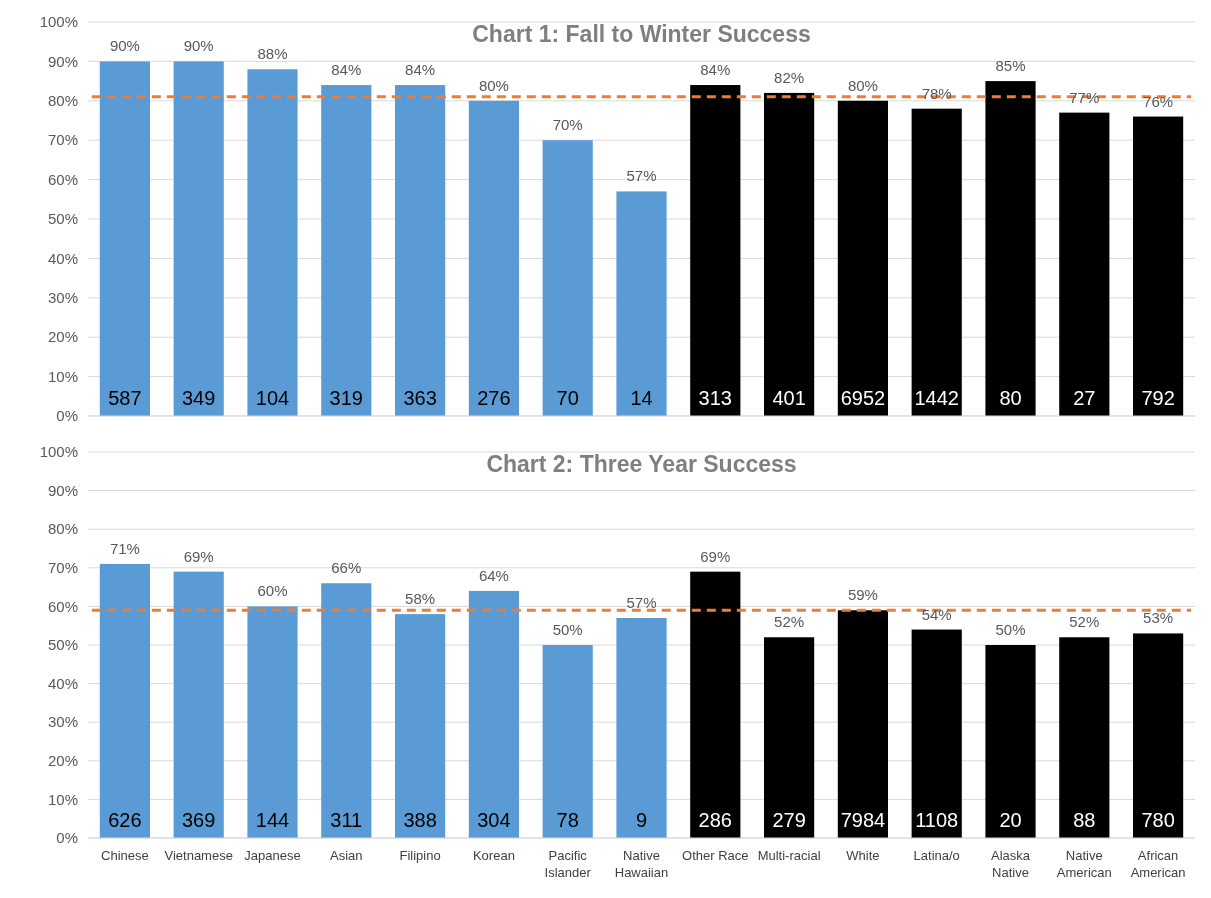 This screenshot has width=1211, height=898. I want to click on data-label: 50%, so click(567, 629).